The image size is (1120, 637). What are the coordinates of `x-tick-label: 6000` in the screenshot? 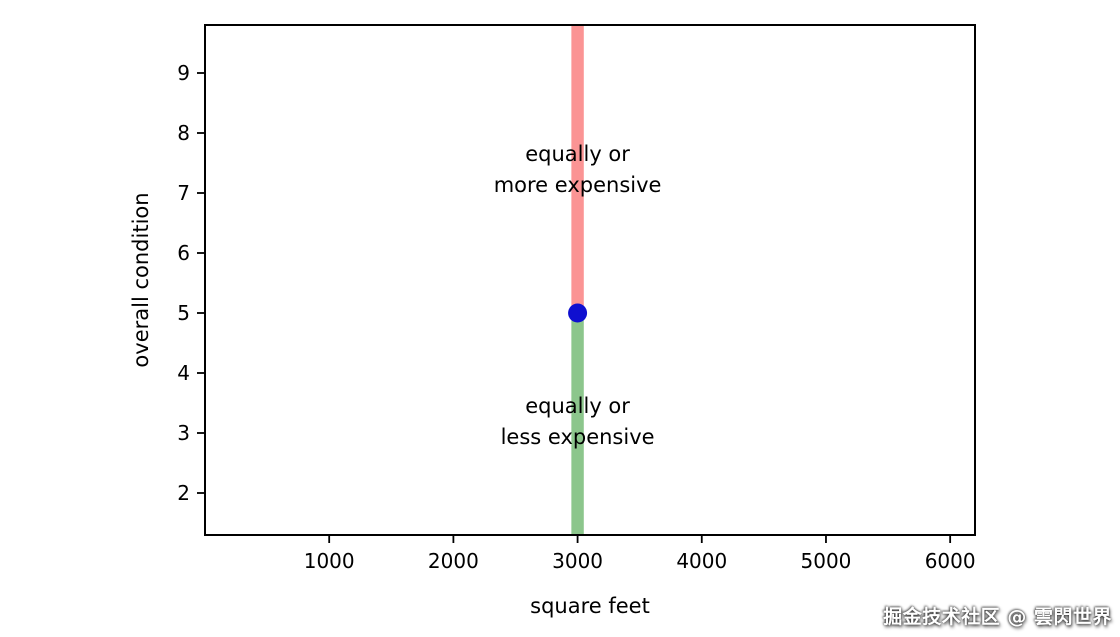 It's located at (950, 561).